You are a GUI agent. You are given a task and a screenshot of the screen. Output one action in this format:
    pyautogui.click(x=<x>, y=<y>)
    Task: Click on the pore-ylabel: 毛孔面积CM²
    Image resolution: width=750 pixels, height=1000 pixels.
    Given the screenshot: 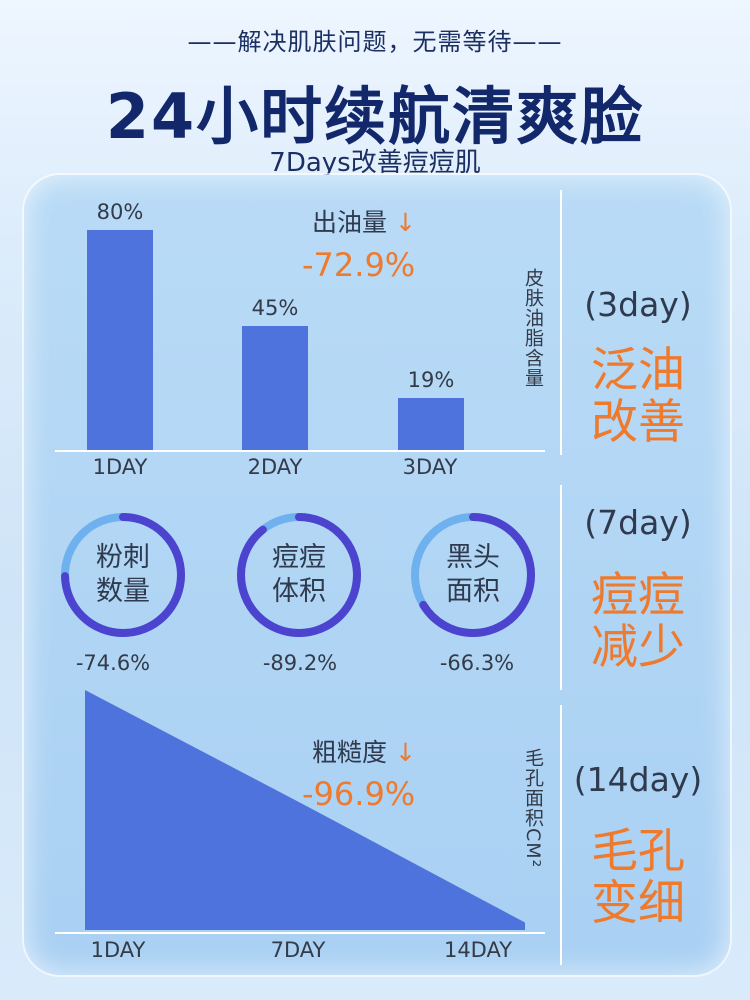 What is the action you would take?
    pyautogui.click(x=533, y=808)
    